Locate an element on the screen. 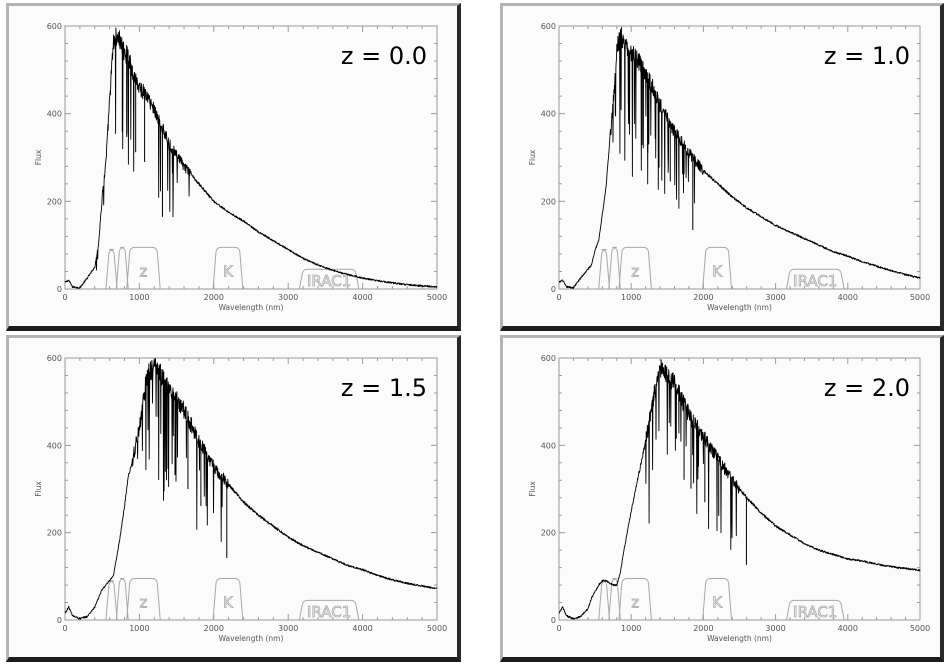 This screenshot has width=946, height=664. redshift-label: z = 1.0 is located at coordinates (867, 56).